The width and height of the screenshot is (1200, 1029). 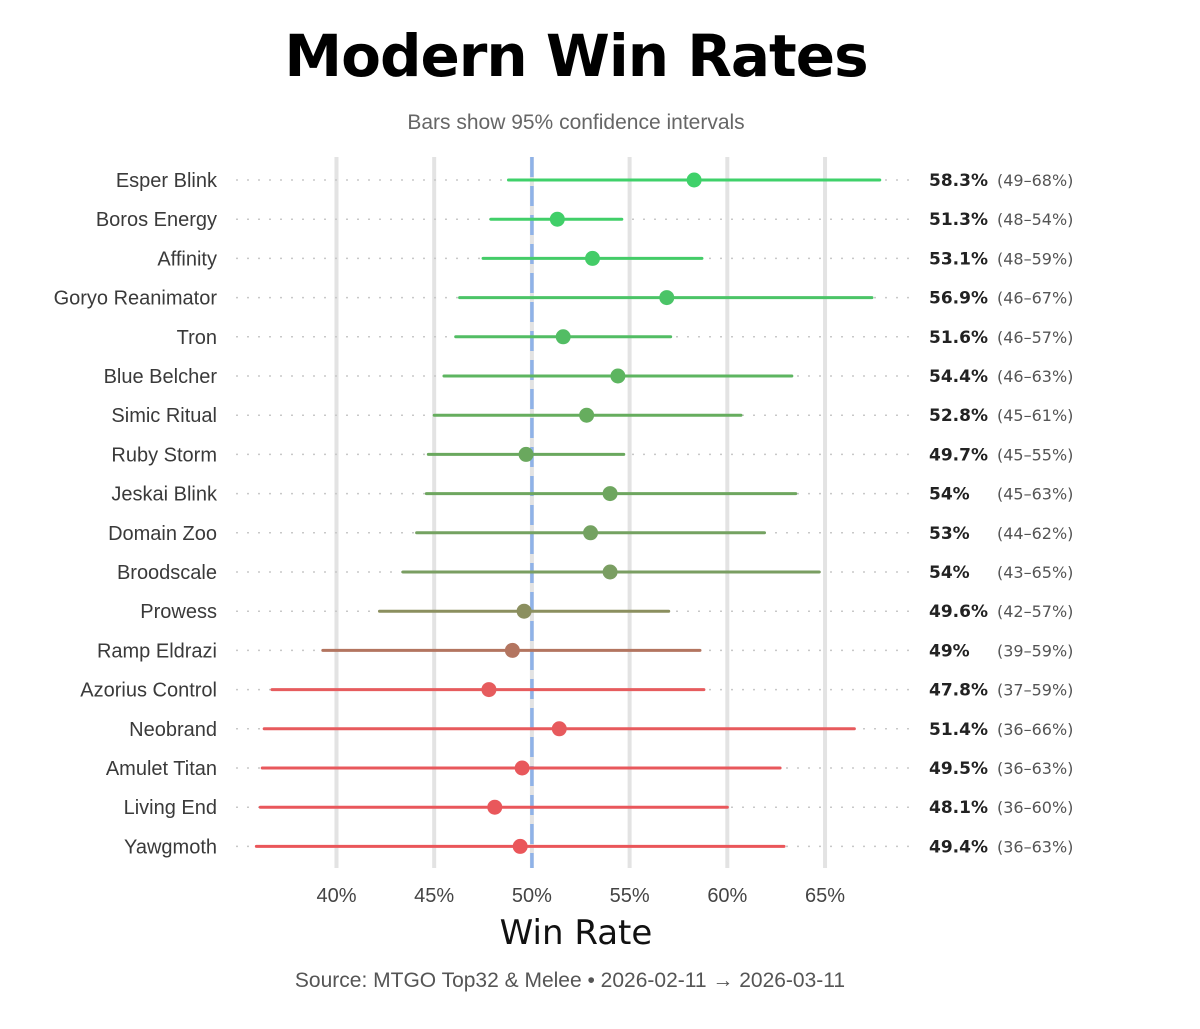 What do you see at coordinates (1035, 454) in the screenshot?
I see `ci-range-label: (45–55%)` at bounding box center [1035, 454].